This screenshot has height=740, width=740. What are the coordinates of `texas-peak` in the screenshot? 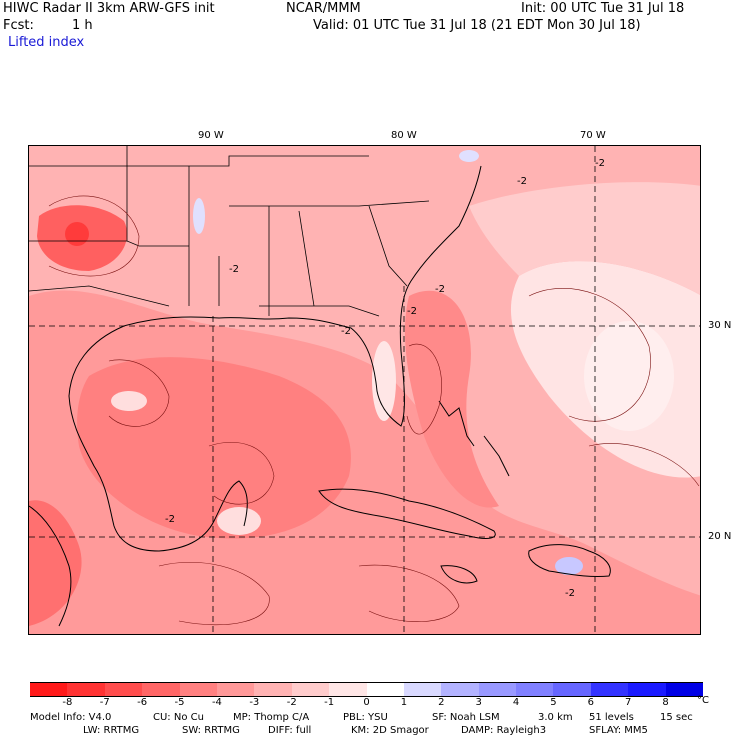 It's located at (77, 234).